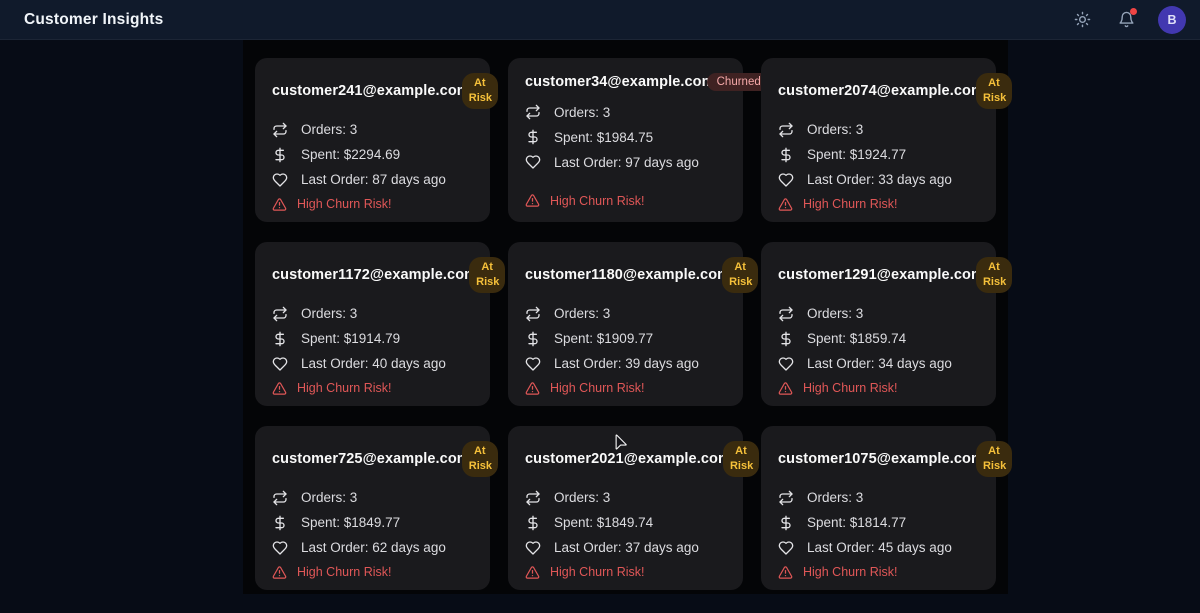 The height and width of the screenshot is (613, 1200). What do you see at coordinates (371, 90) in the screenshot?
I see `customer-email: customer241@example.com` at bounding box center [371, 90].